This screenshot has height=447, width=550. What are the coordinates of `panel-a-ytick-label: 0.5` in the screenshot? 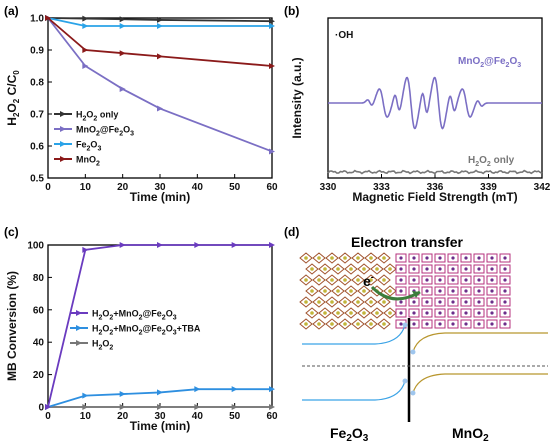 It's located at (37, 179).